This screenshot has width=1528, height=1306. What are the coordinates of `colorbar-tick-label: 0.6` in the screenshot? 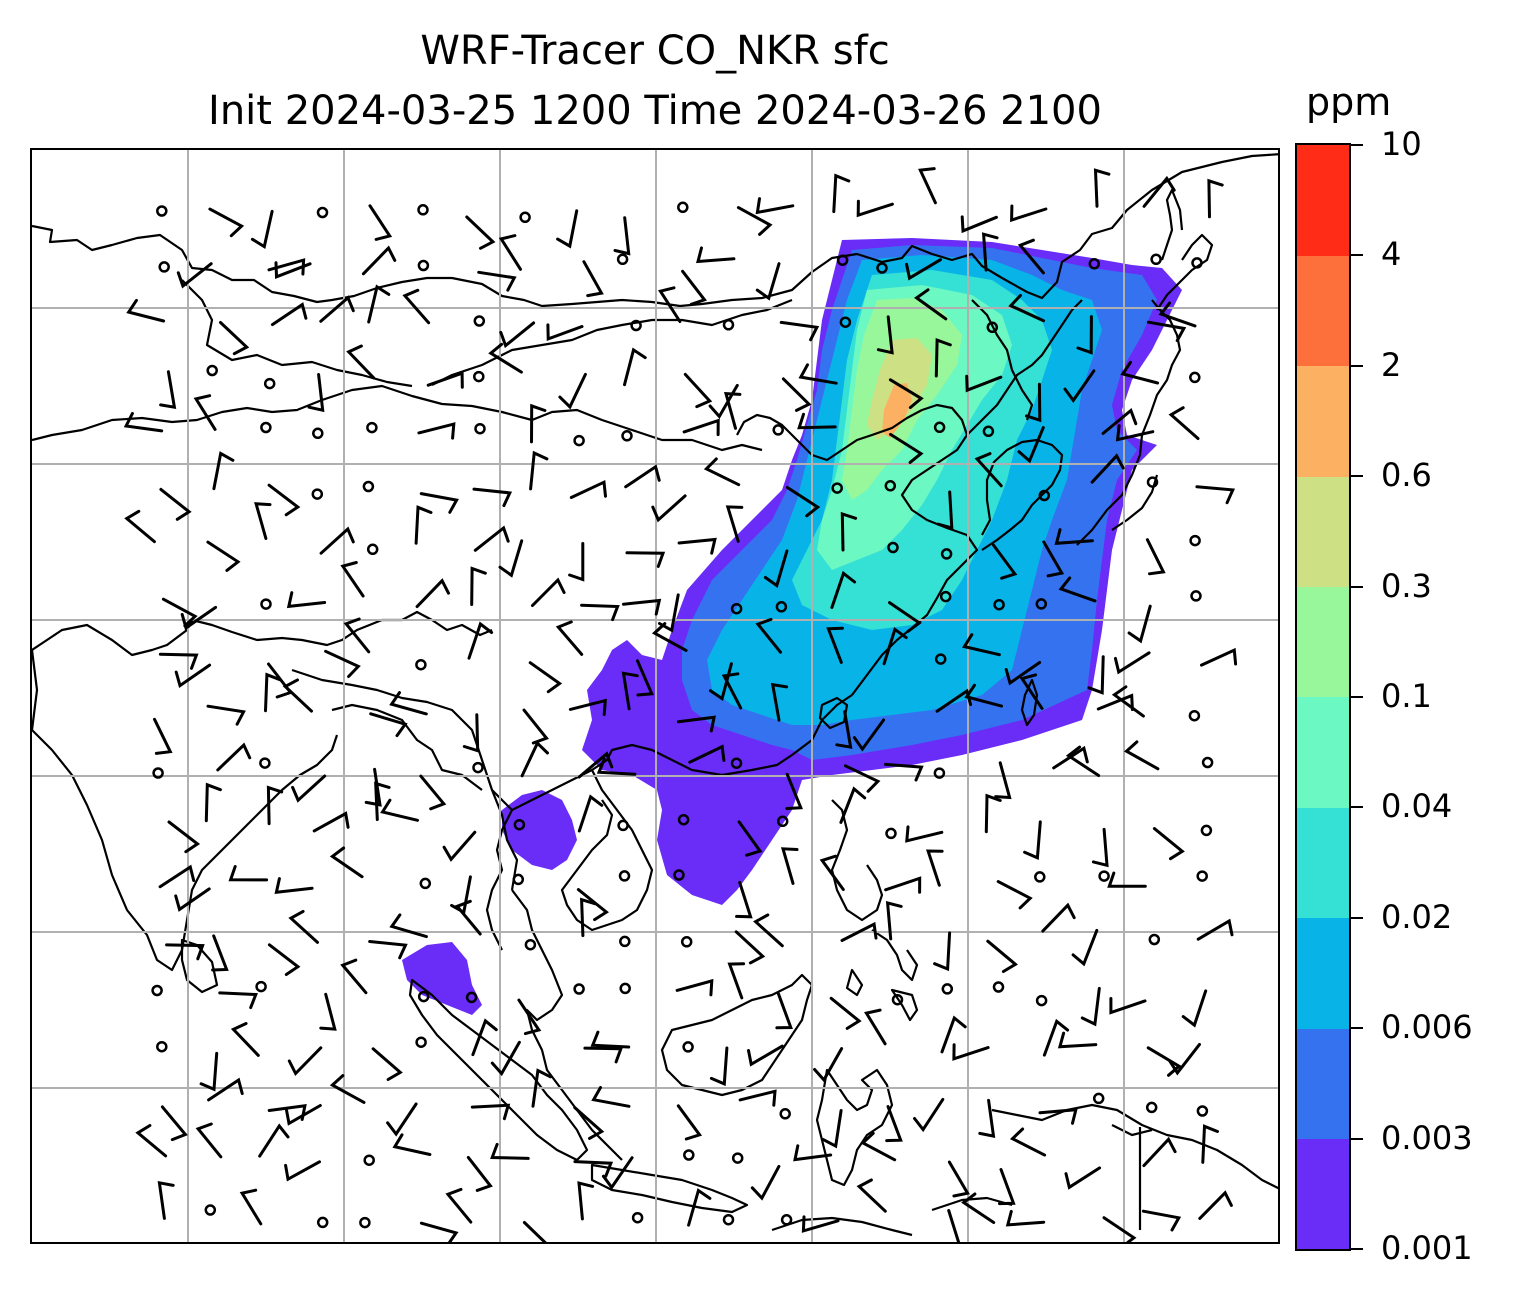 It's located at (1406, 475).